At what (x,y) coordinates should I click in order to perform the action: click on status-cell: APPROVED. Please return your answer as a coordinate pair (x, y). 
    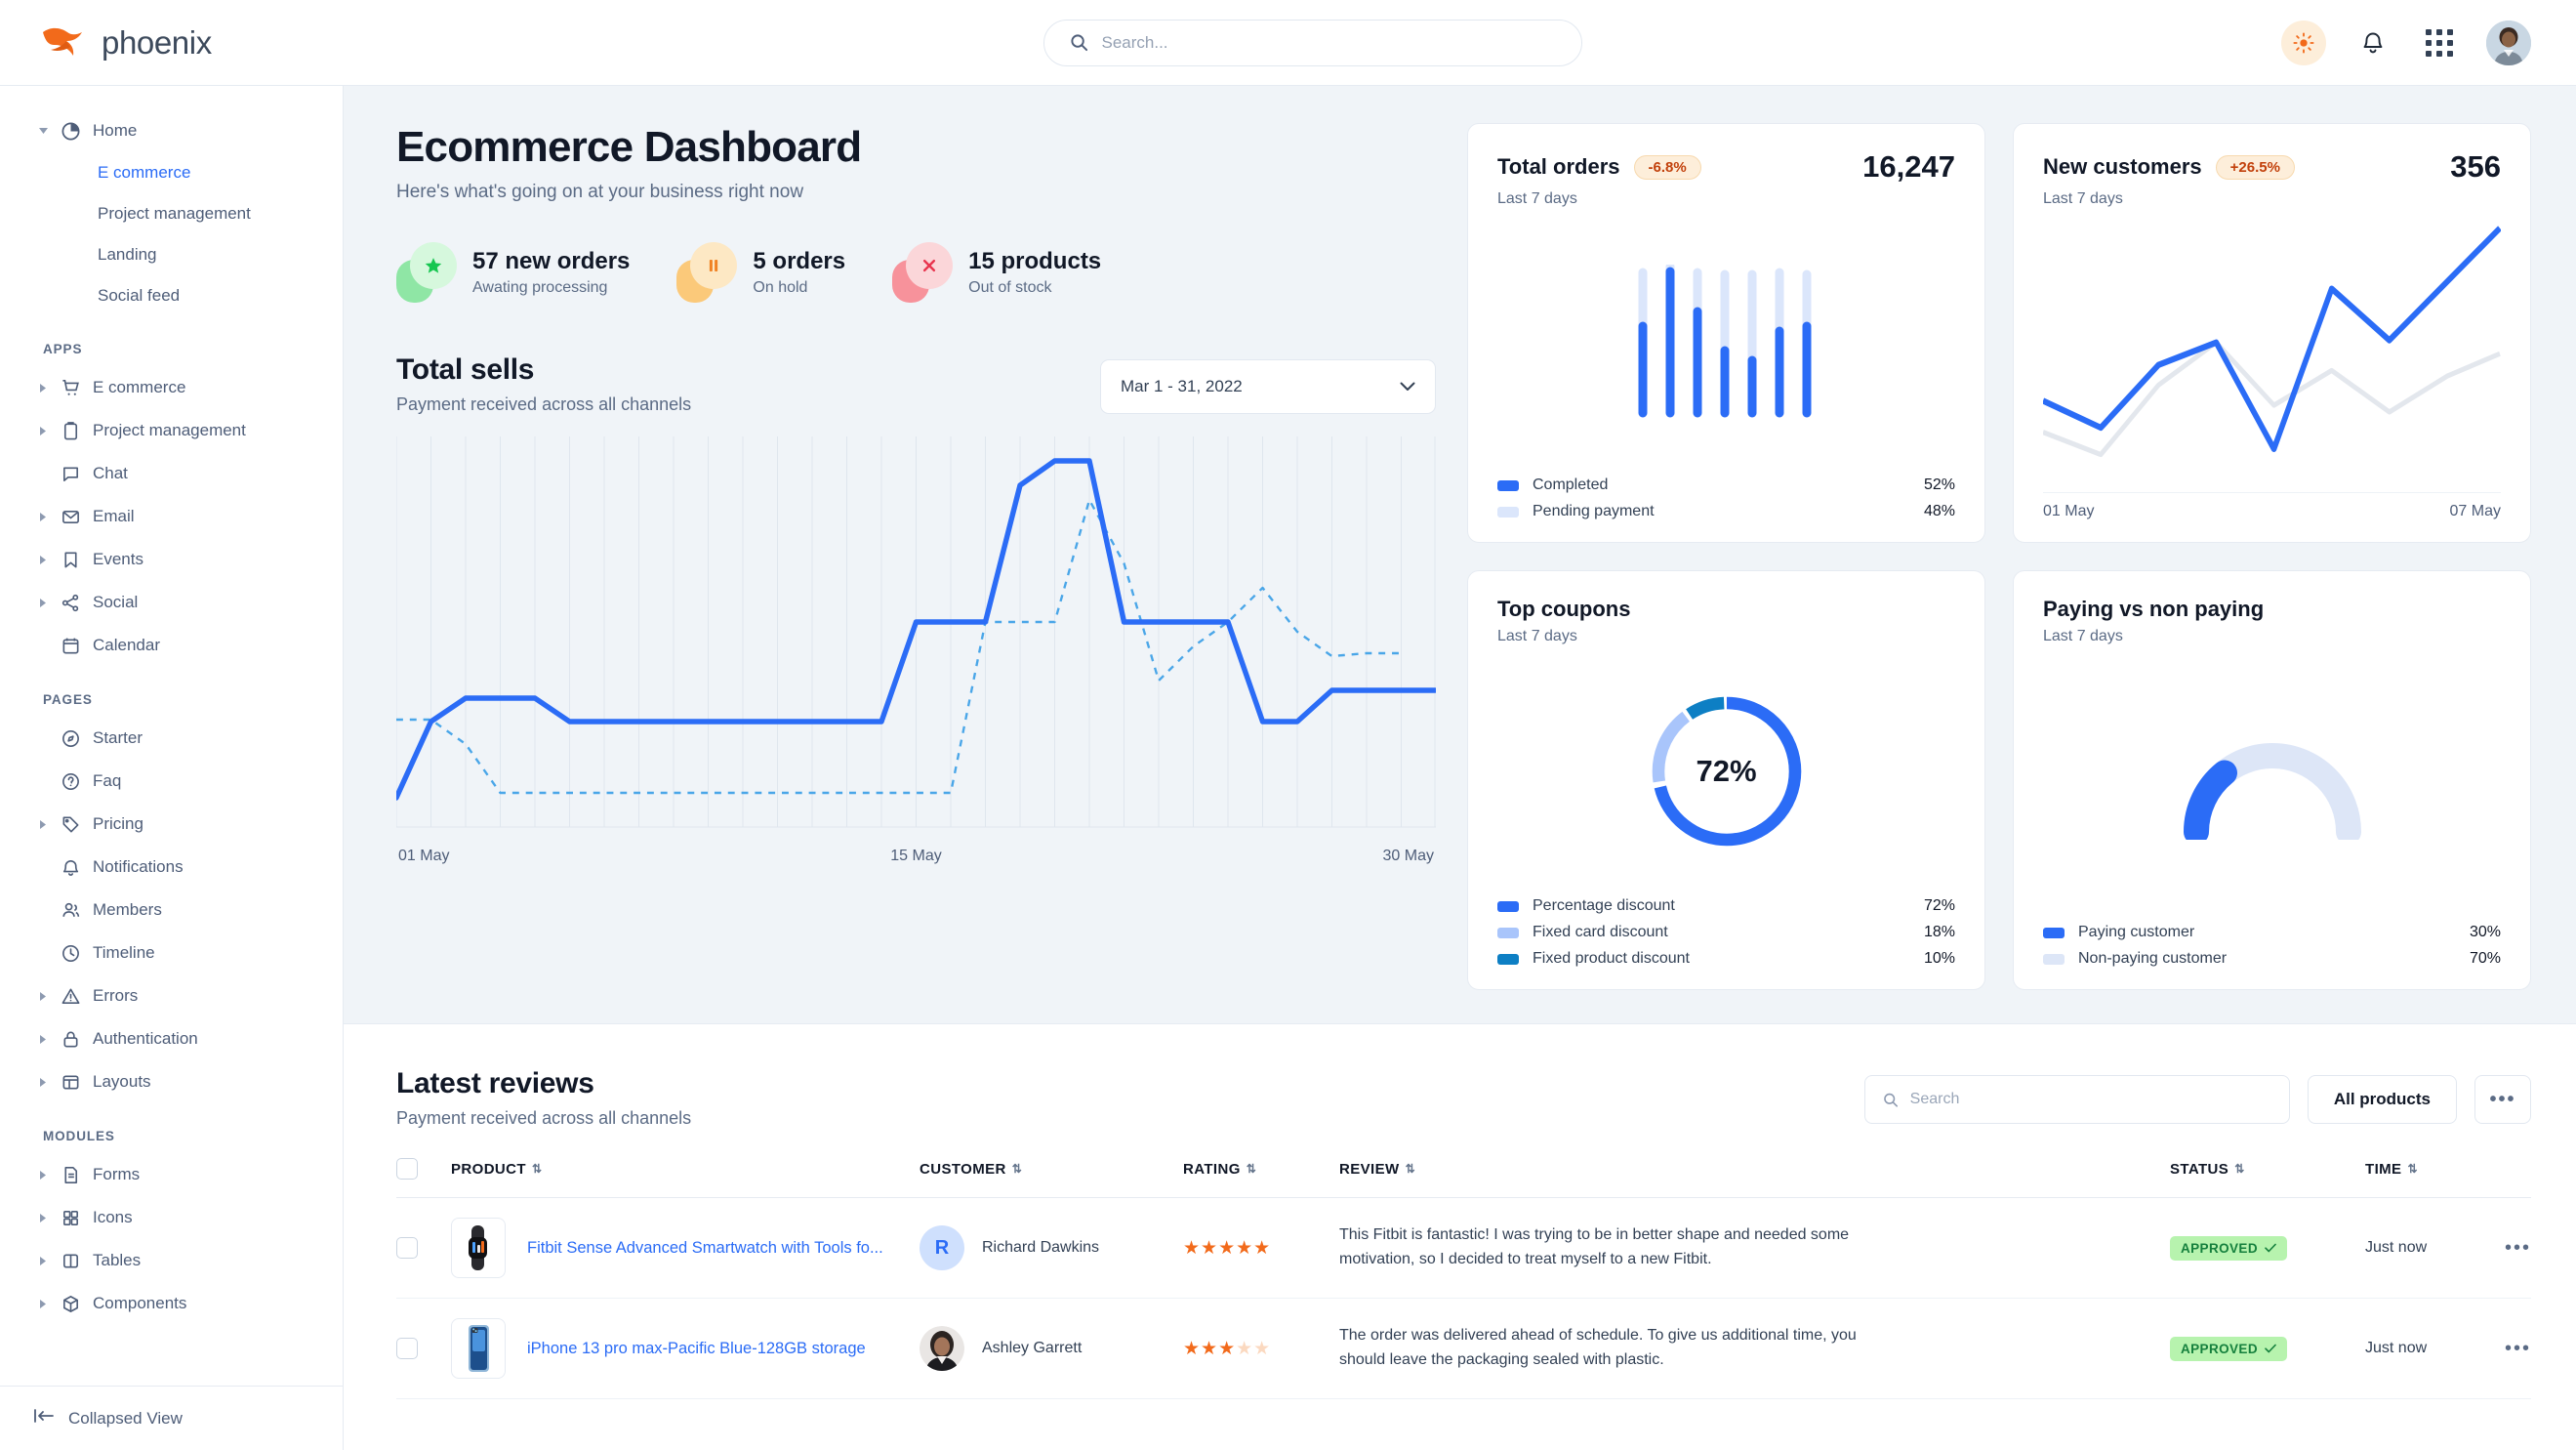
    Looking at the image, I should click on (2267, 1248).